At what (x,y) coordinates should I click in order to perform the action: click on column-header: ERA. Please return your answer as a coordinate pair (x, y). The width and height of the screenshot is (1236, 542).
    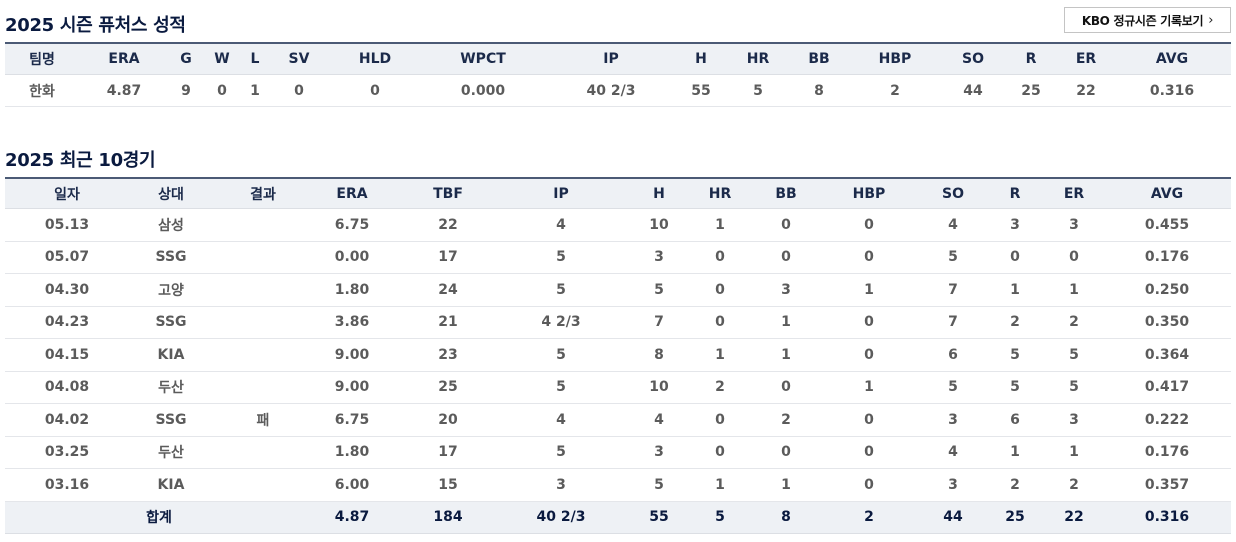
    Looking at the image, I should click on (124, 59).